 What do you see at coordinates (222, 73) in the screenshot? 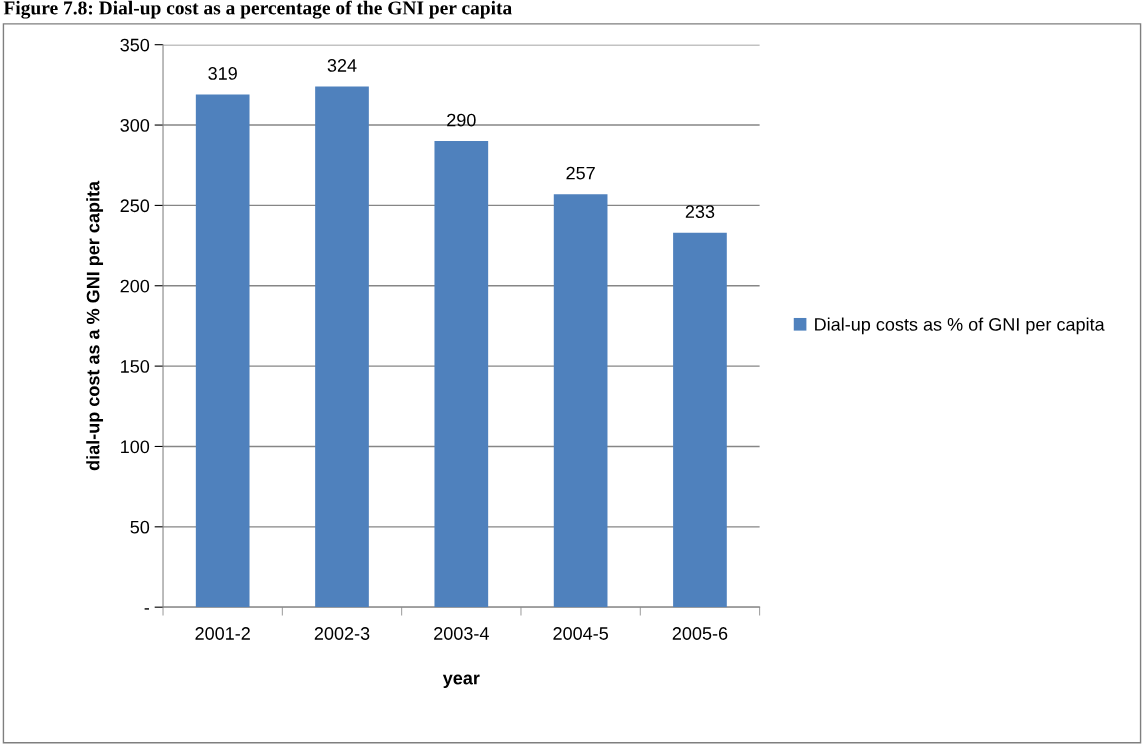
I see `data-label: 319` at bounding box center [222, 73].